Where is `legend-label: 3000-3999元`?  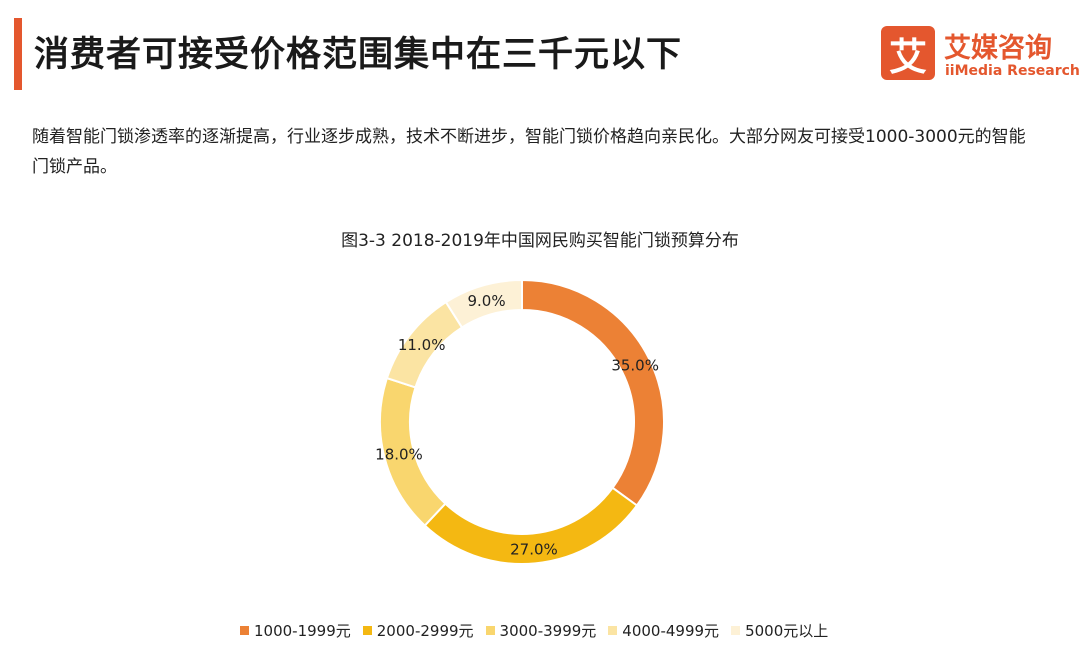
legend-label: 3000-3999元 is located at coordinates (548, 631).